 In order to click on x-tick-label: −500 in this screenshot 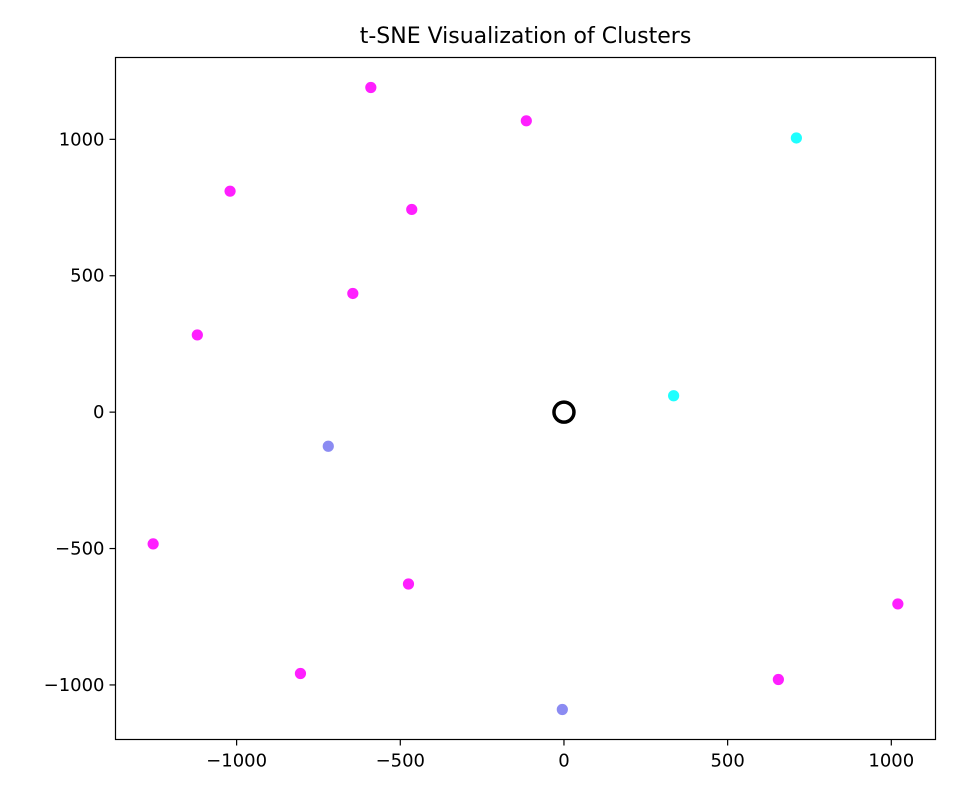, I will do `click(400, 761)`.